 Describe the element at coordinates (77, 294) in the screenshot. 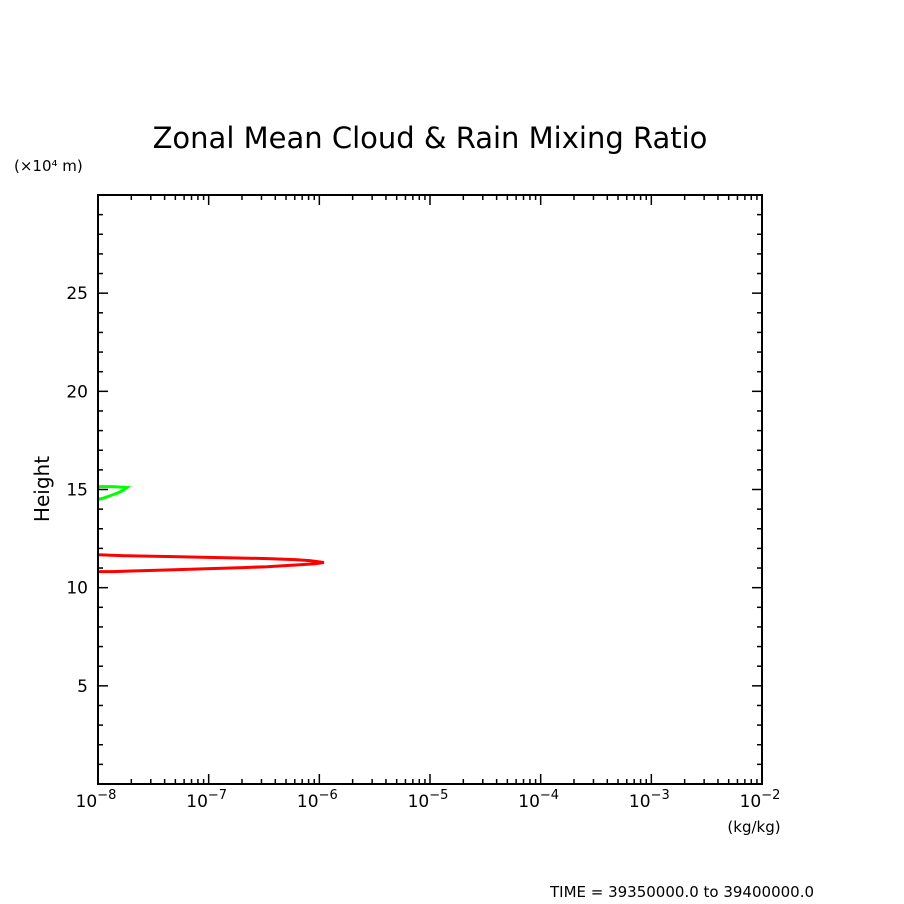

I see `y-tick-label: 25` at that location.